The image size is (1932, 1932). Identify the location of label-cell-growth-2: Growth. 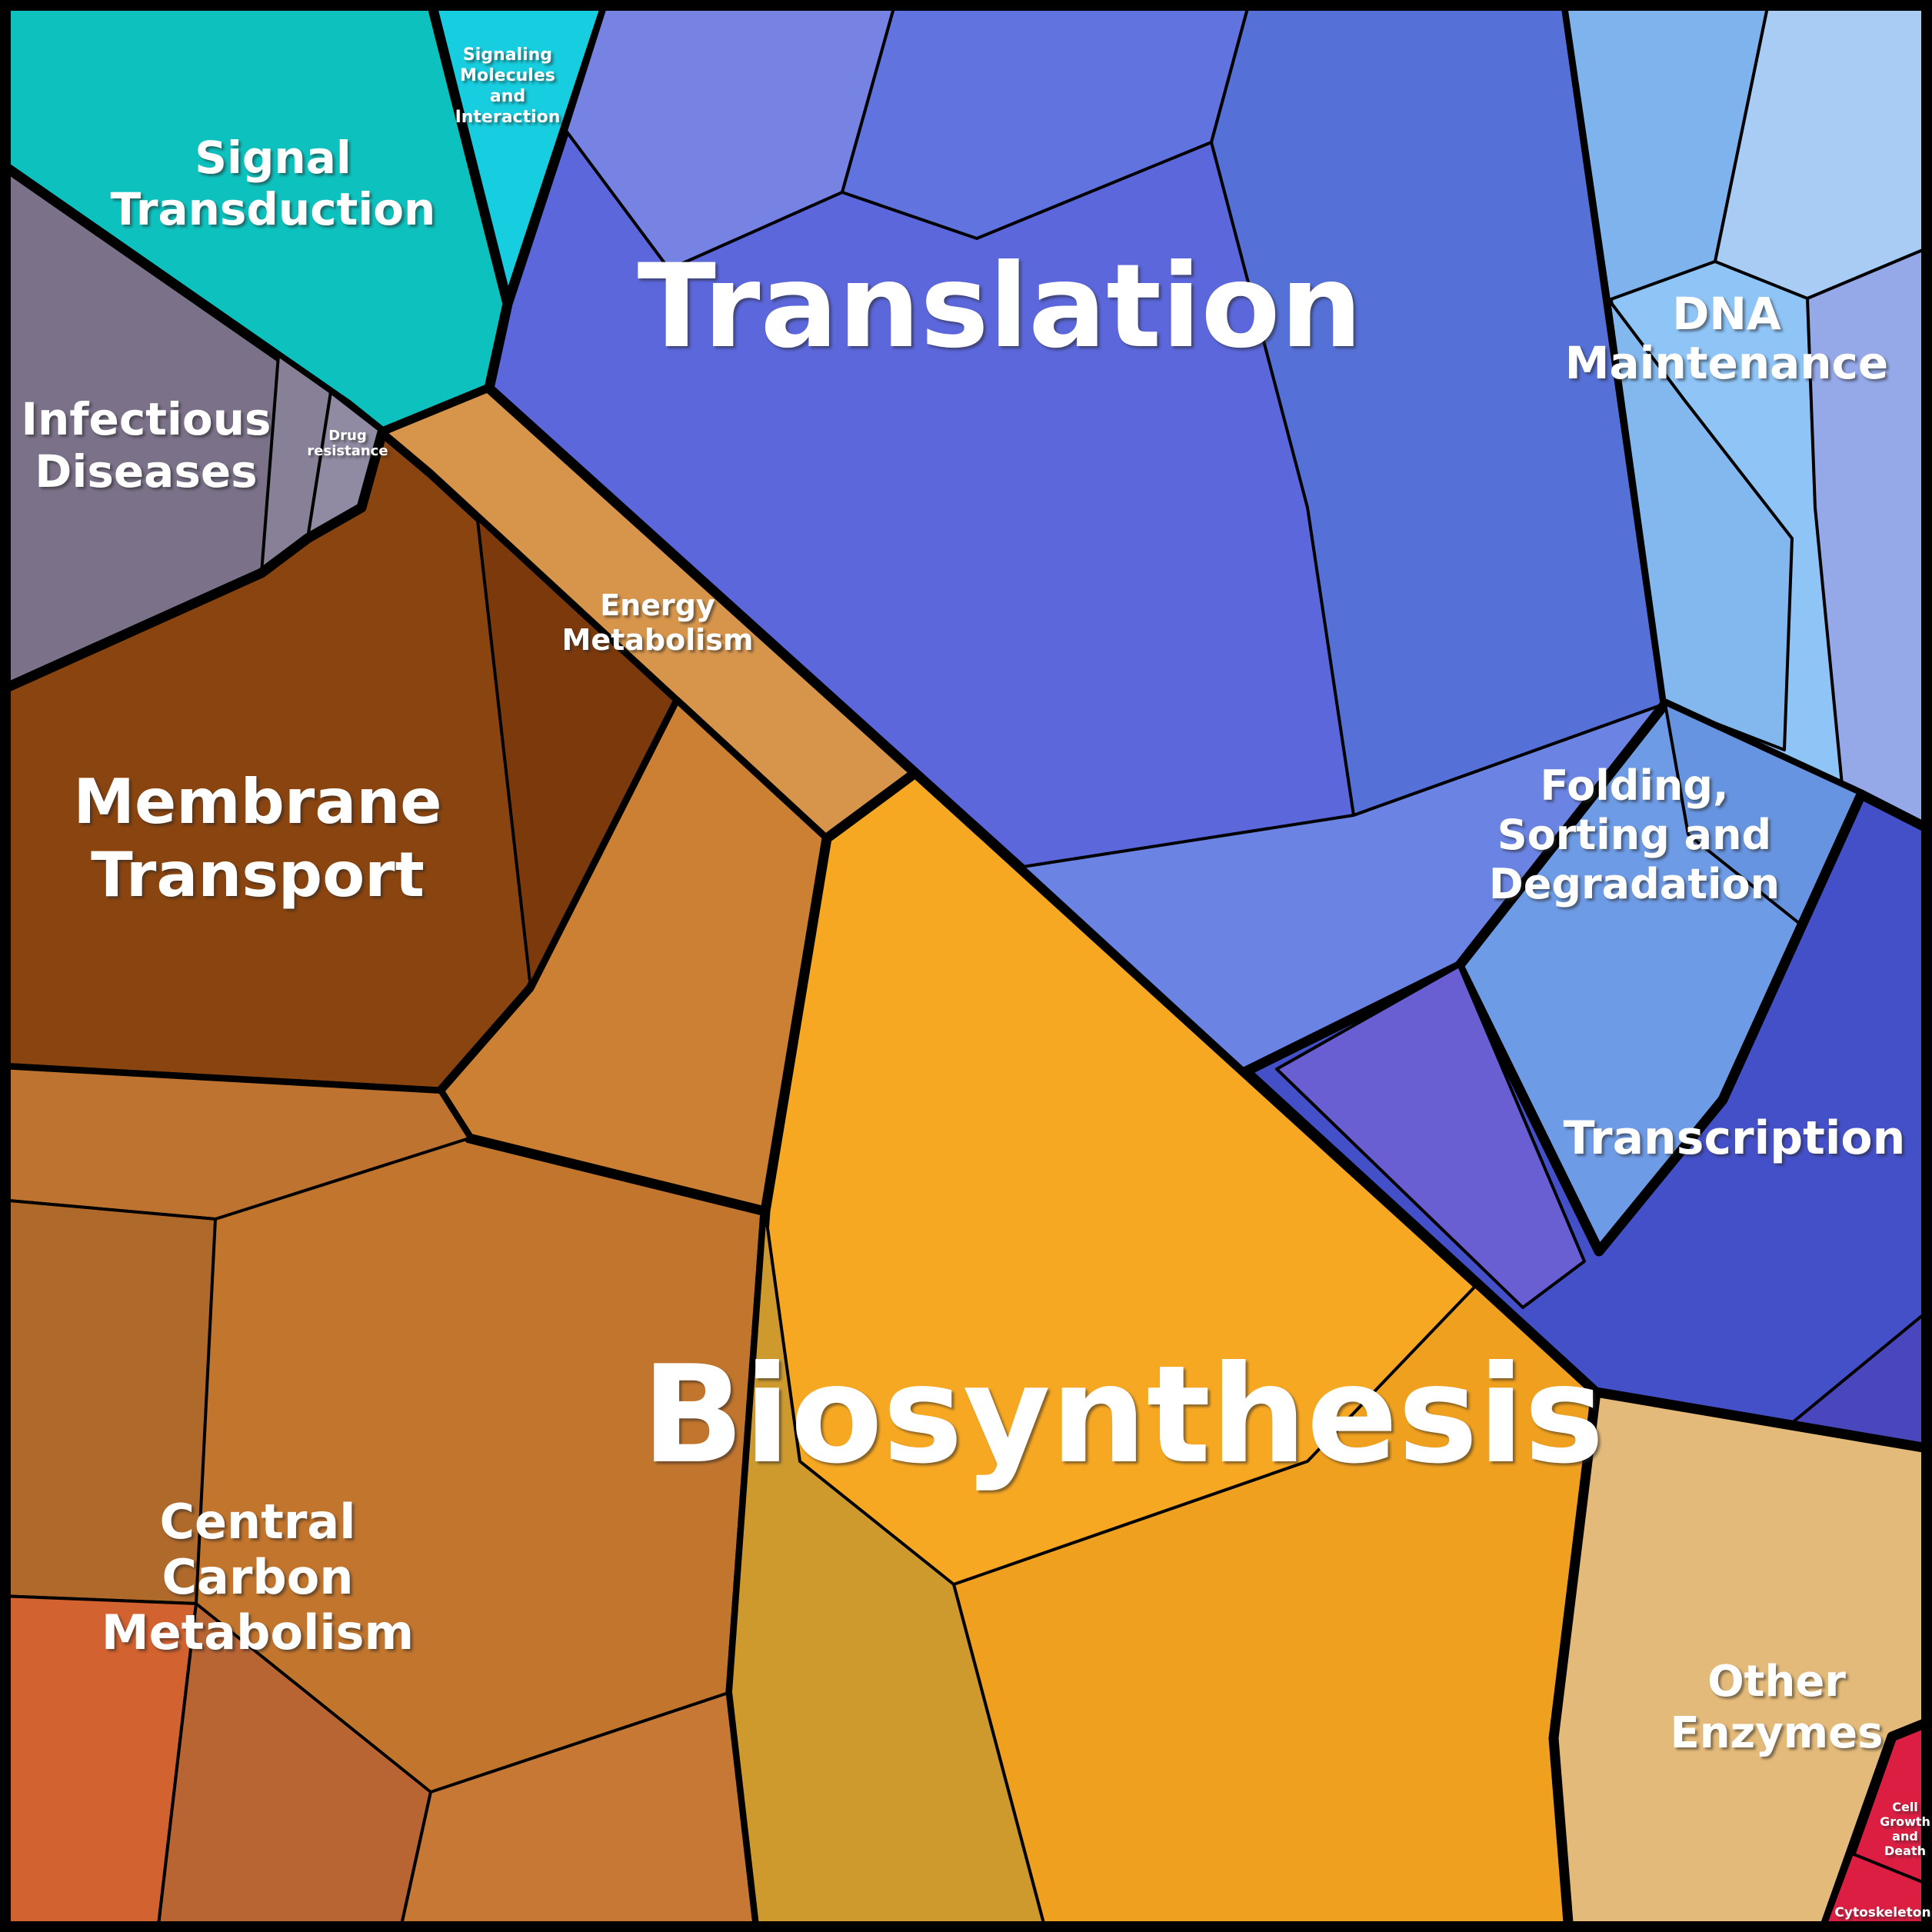
(1905, 1821).